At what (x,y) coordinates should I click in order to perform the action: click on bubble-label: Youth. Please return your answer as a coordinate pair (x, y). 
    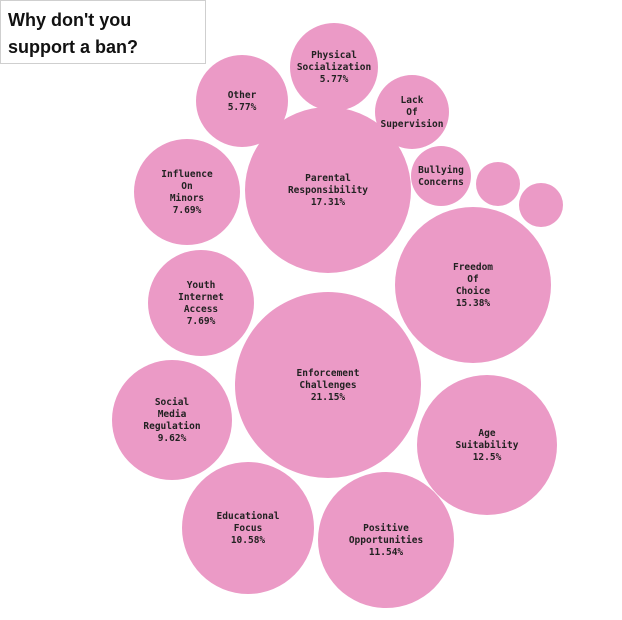
    Looking at the image, I should click on (201, 285).